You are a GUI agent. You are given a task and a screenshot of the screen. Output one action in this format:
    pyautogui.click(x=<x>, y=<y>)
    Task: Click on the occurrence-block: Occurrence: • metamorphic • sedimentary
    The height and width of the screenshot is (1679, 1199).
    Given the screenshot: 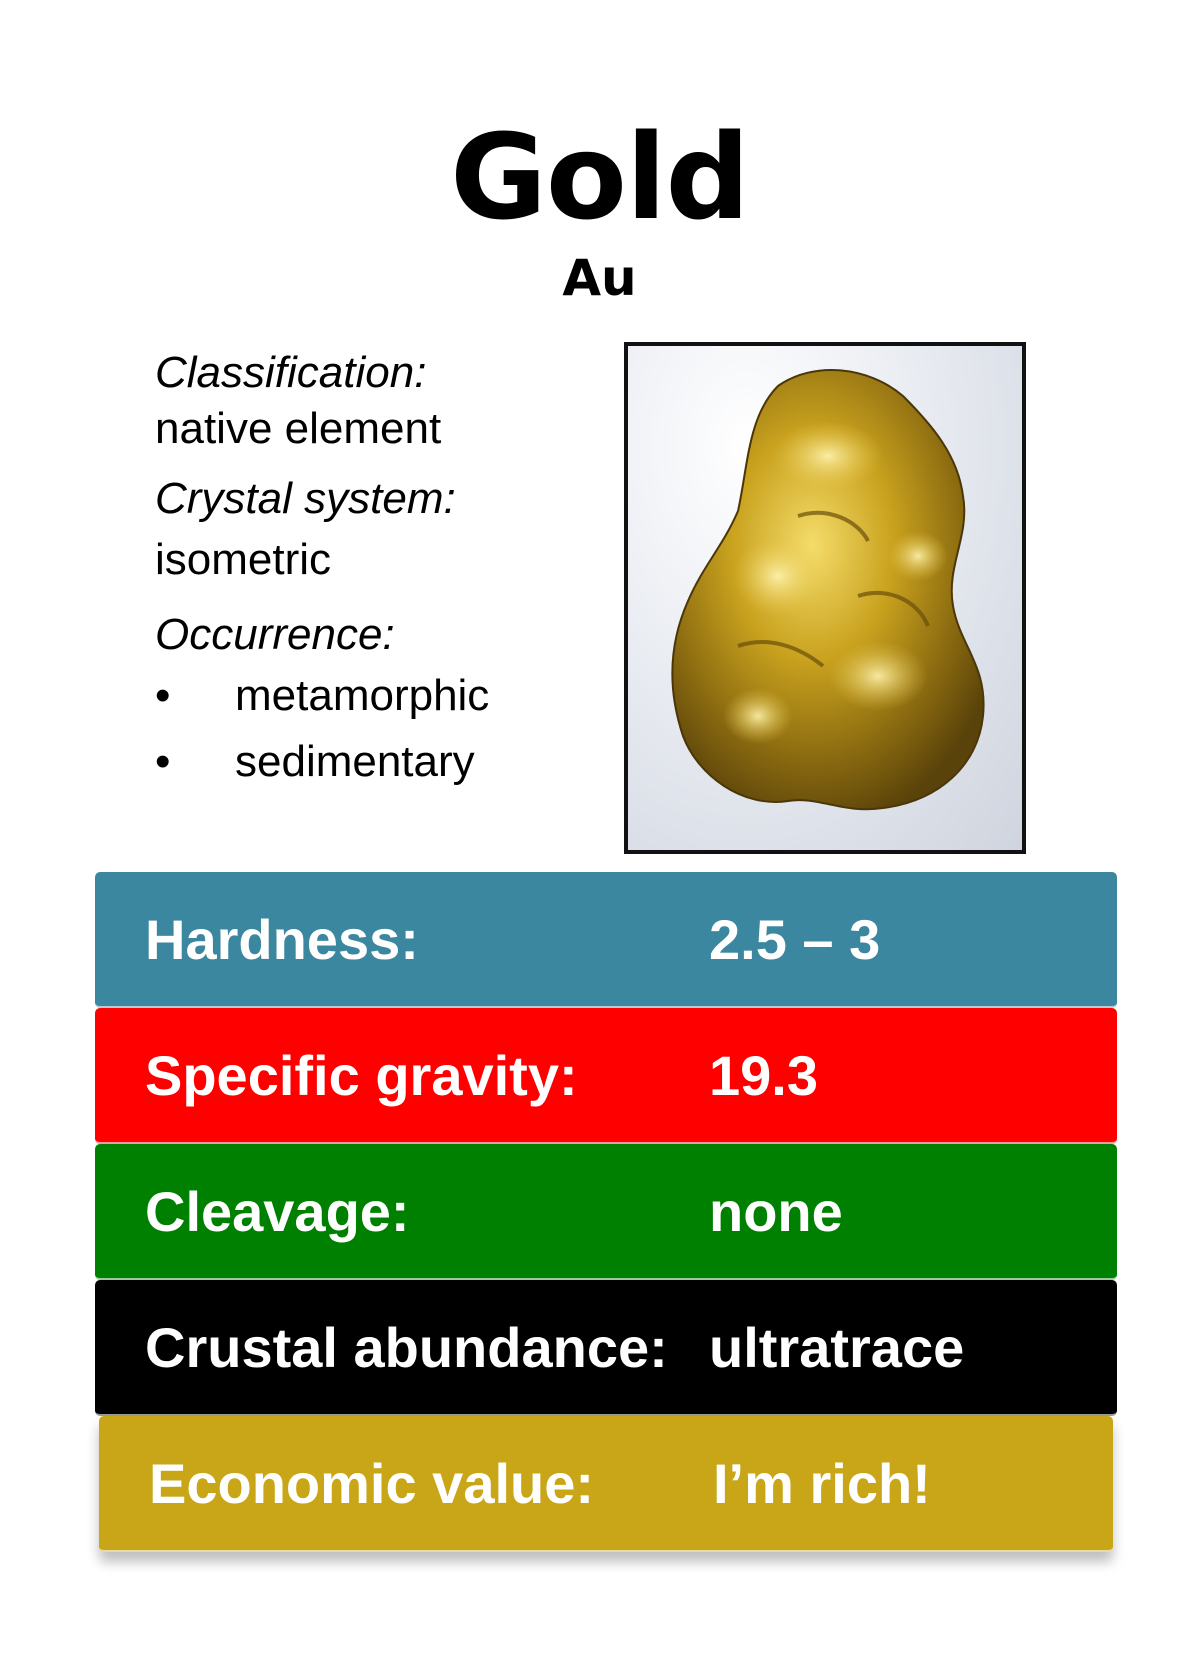 What is the action you would take?
    pyautogui.click(x=375, y=701)
    